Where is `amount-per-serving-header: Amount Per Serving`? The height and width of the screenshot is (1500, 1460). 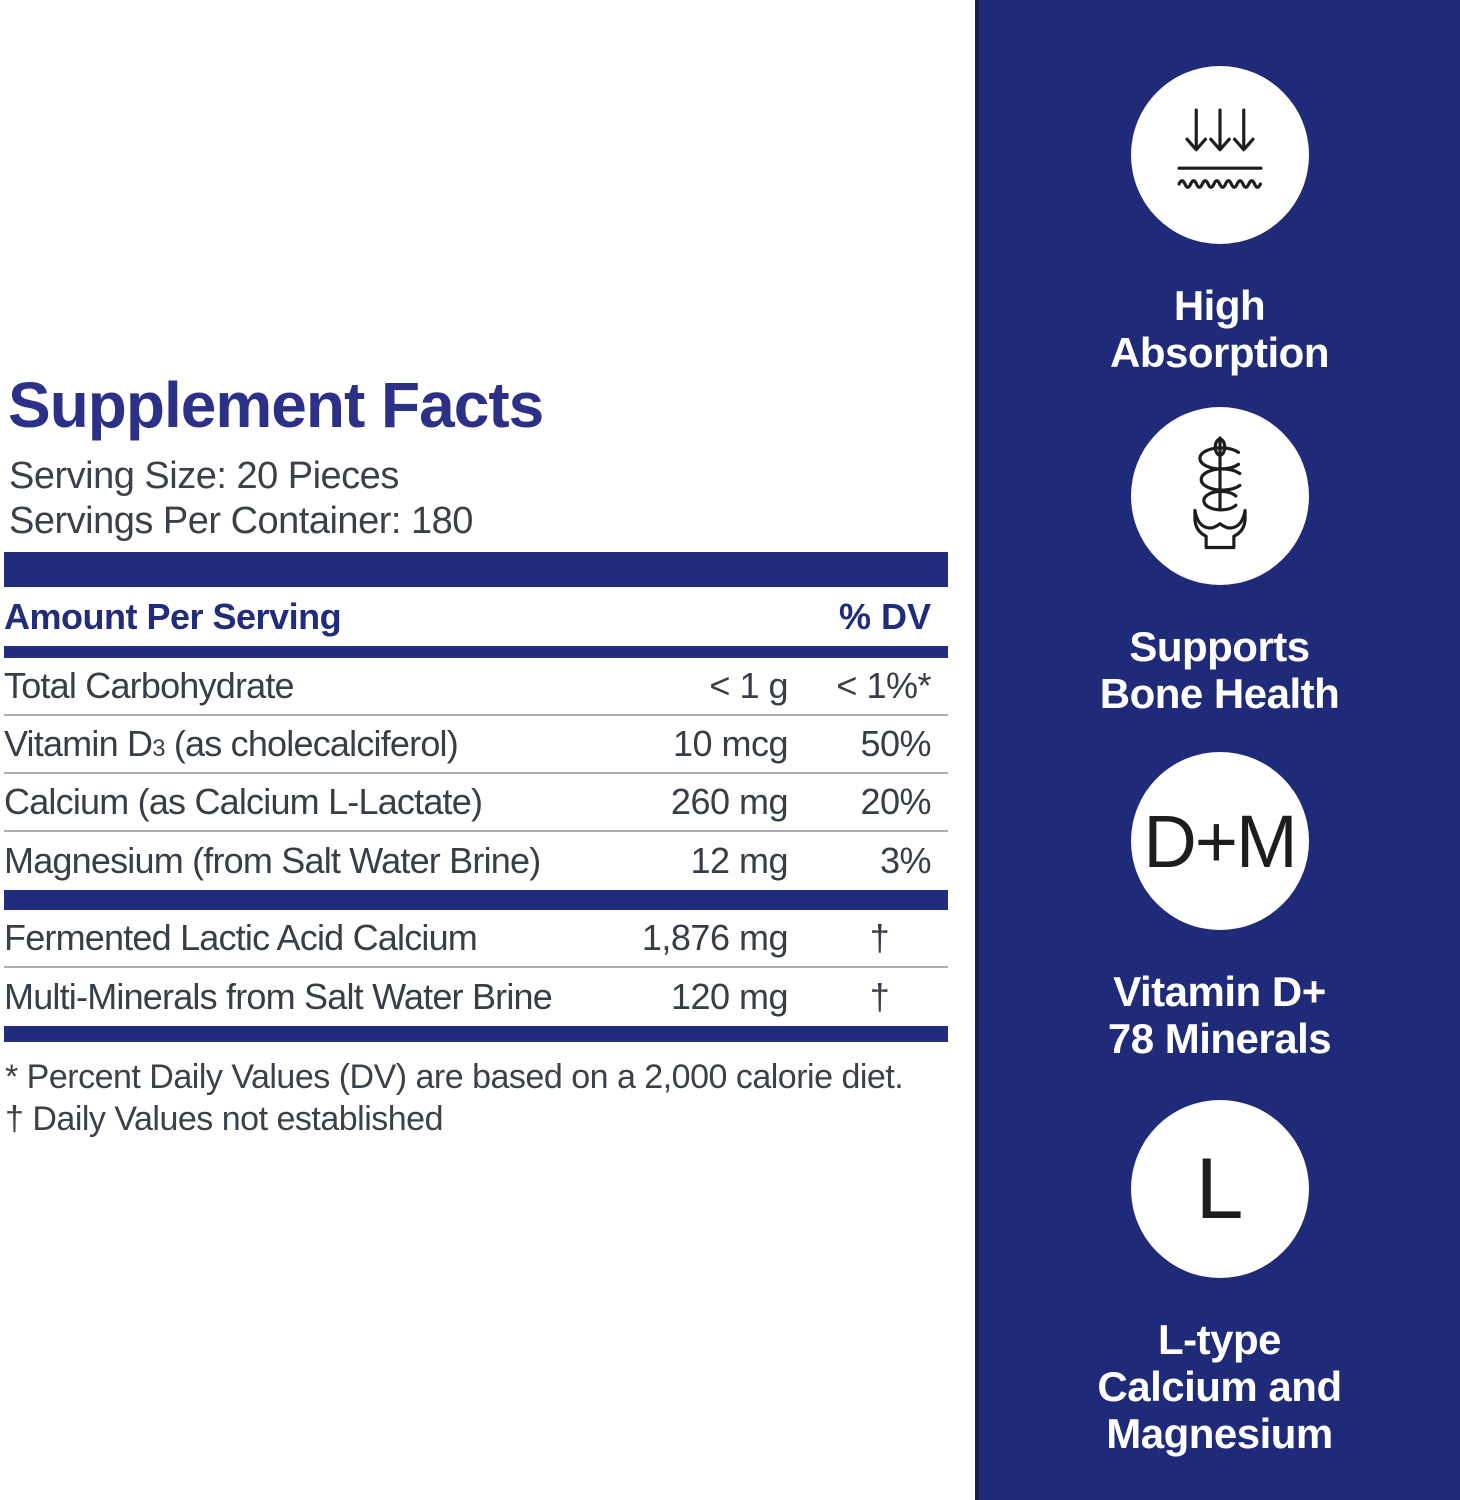 amount-per-serving-header: Amount Per Serving is located at coordinates (173, 616).